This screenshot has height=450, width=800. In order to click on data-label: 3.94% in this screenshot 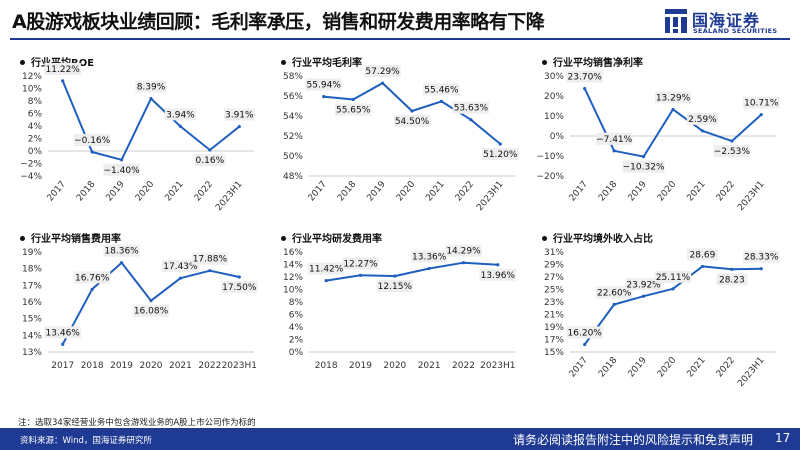, I will do `click(180, 115)`.